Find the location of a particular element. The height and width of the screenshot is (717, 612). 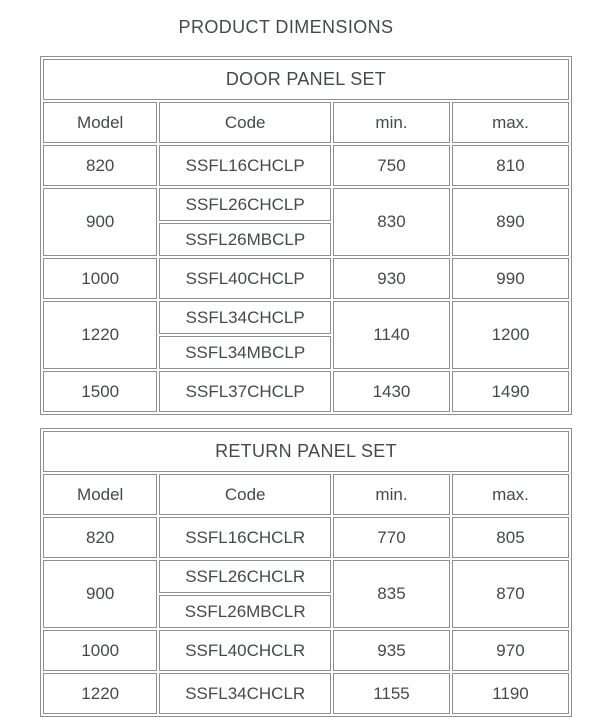

cell-code: SSFL26MBCLR is located at coordinates (245, 611).